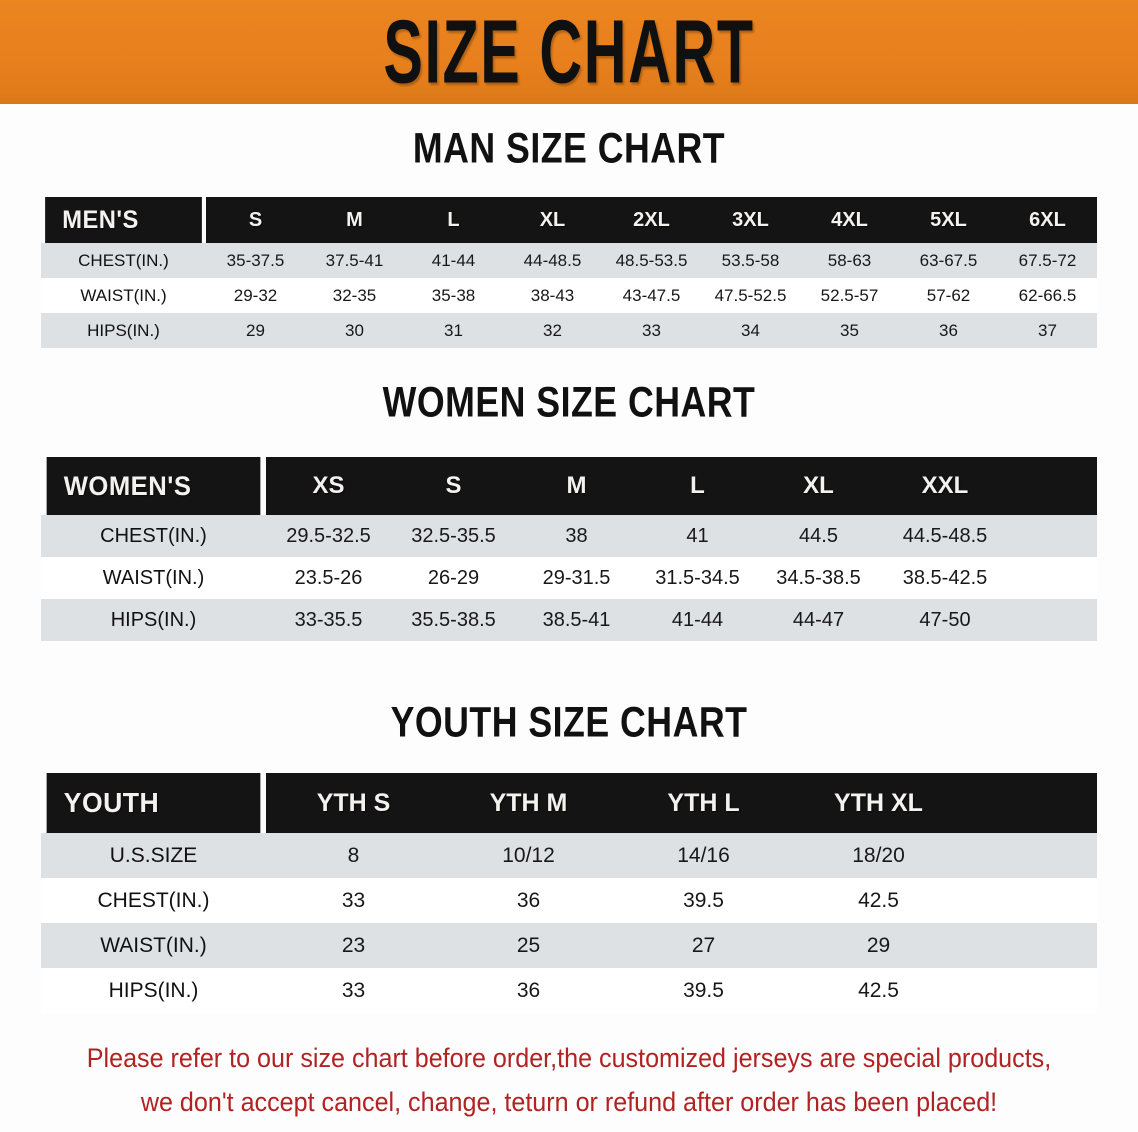  Describe the element at coordinates (328, 578) in the screenshot. I see `measurement-cell: 23.5-26` at that location.